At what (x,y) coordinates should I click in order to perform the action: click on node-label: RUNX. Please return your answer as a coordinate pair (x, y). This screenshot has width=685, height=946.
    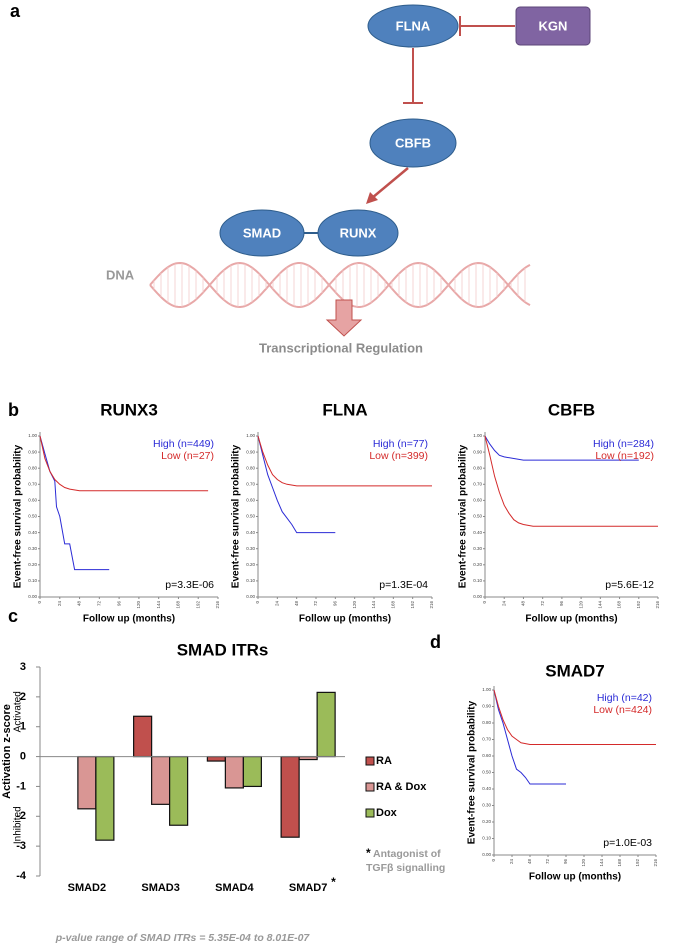
    Looking at the image, I should click on (358, 232).